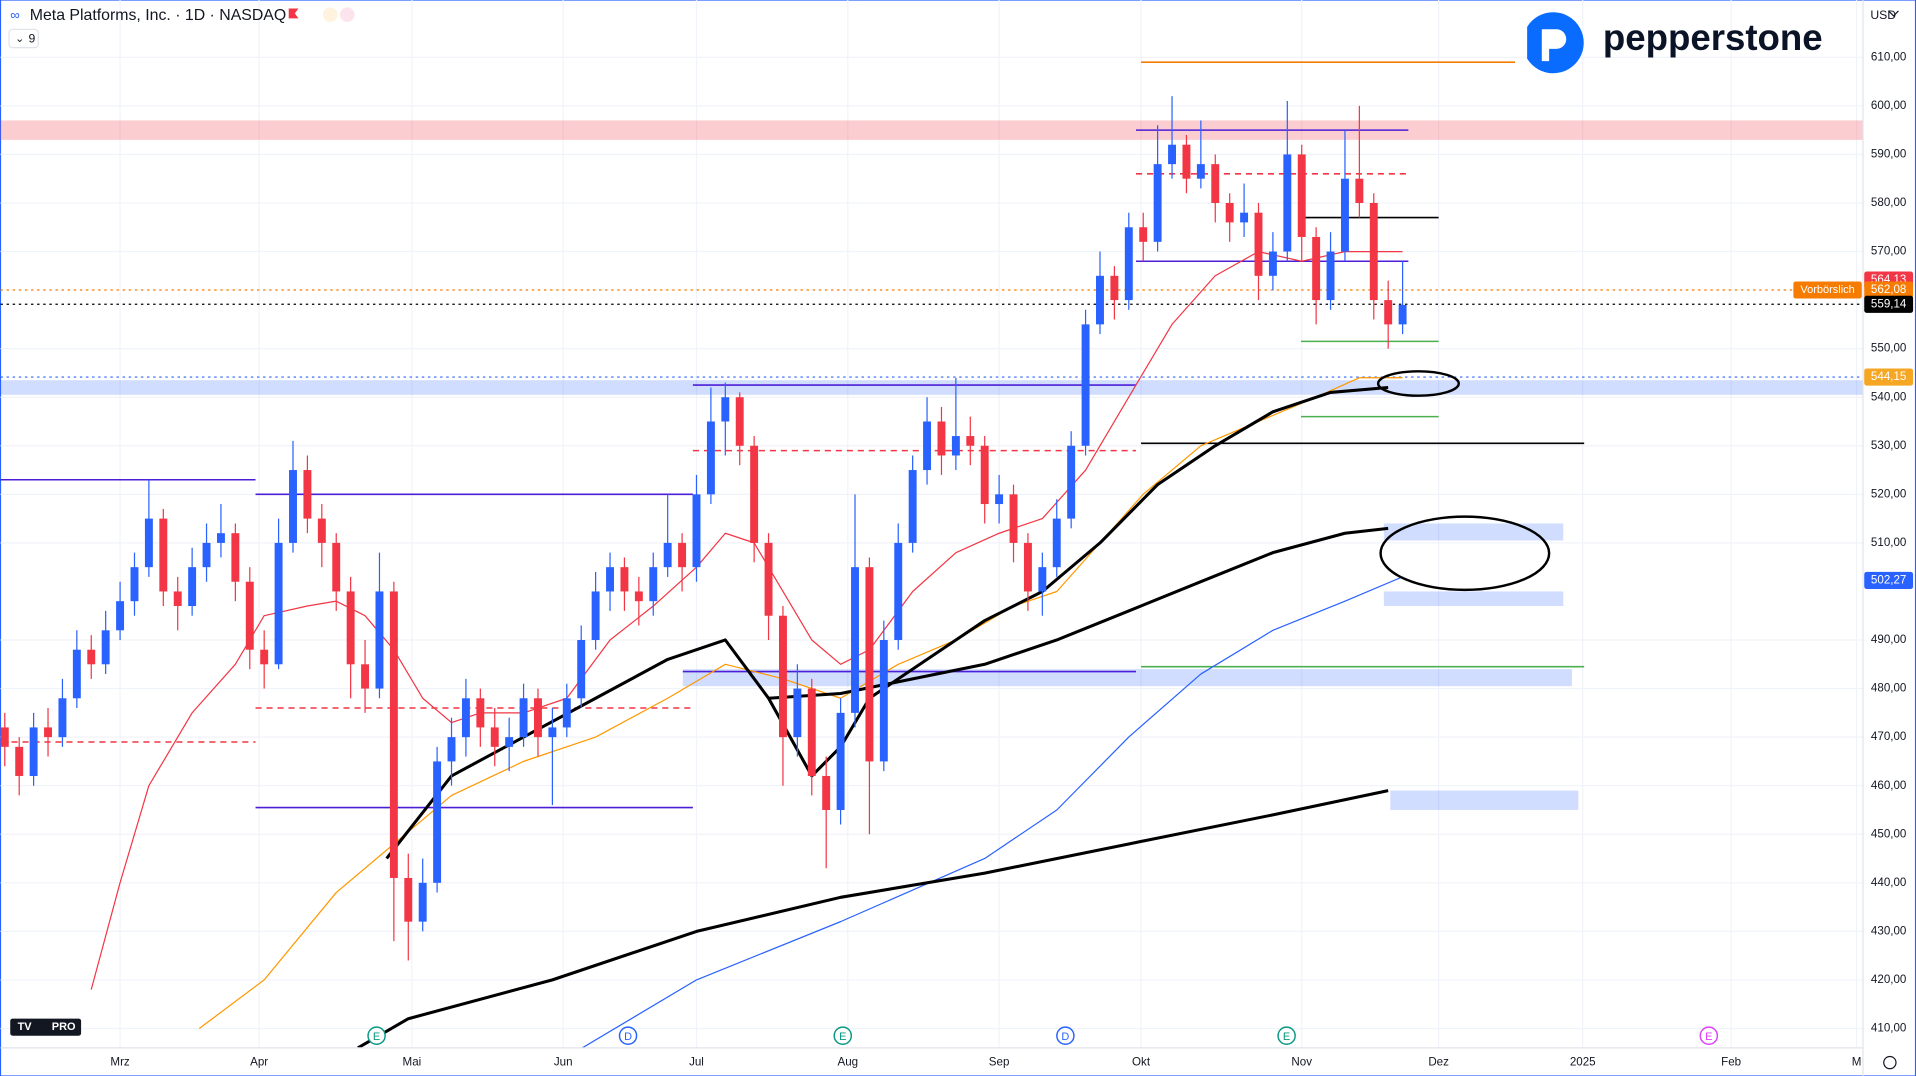 The width and height of the screenshot is (1916, 1076). I want to click on y-tick-label: 550,00, so click(1888, 348).